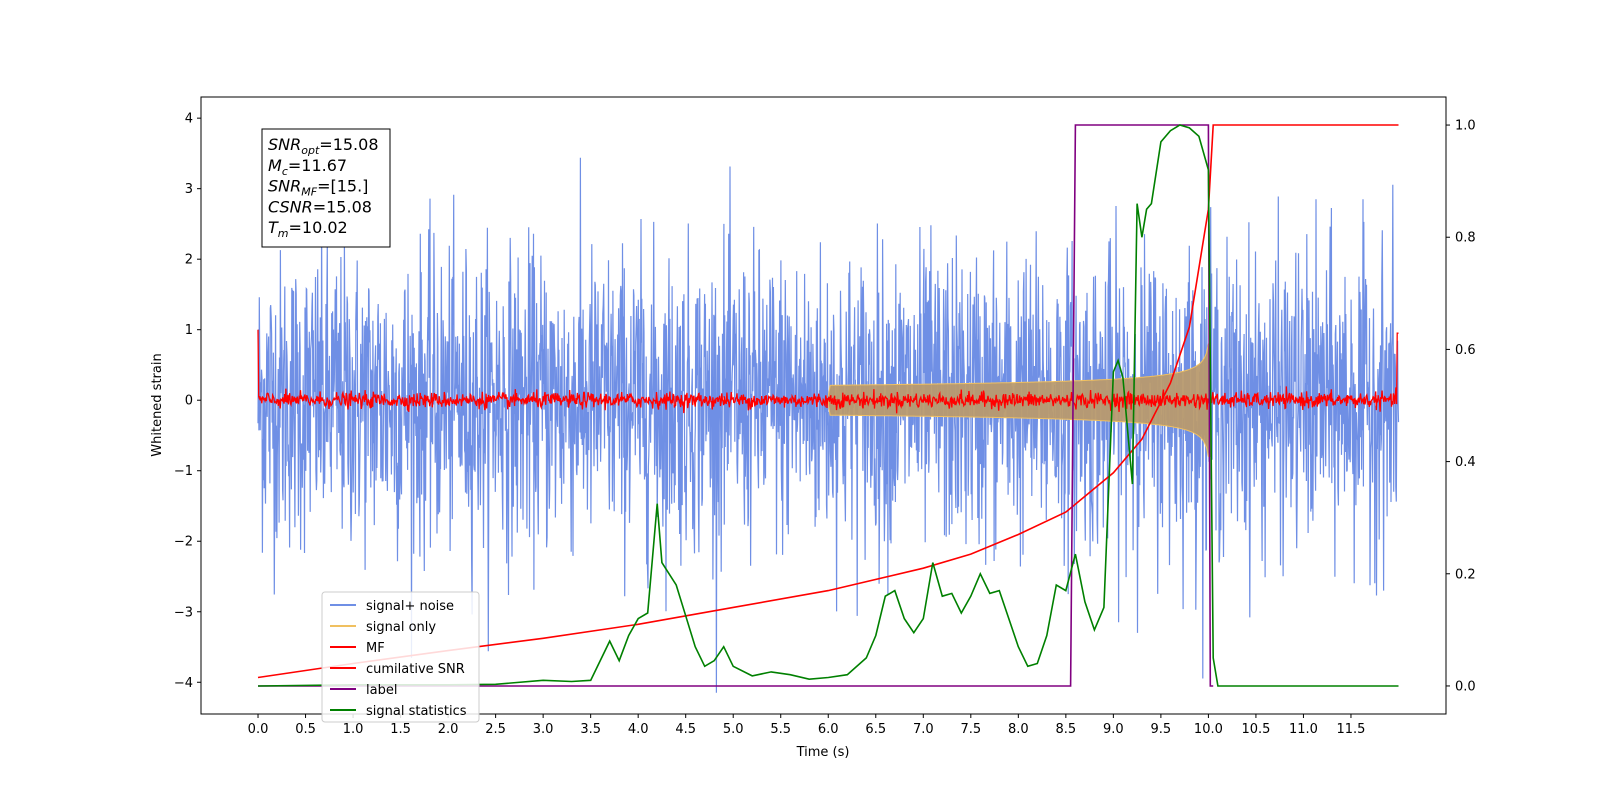  What do you see at coordinates (1066, 729) in the screenshot?
I see `x-tick-label: 8.5` at bounding box center [1066, 729].